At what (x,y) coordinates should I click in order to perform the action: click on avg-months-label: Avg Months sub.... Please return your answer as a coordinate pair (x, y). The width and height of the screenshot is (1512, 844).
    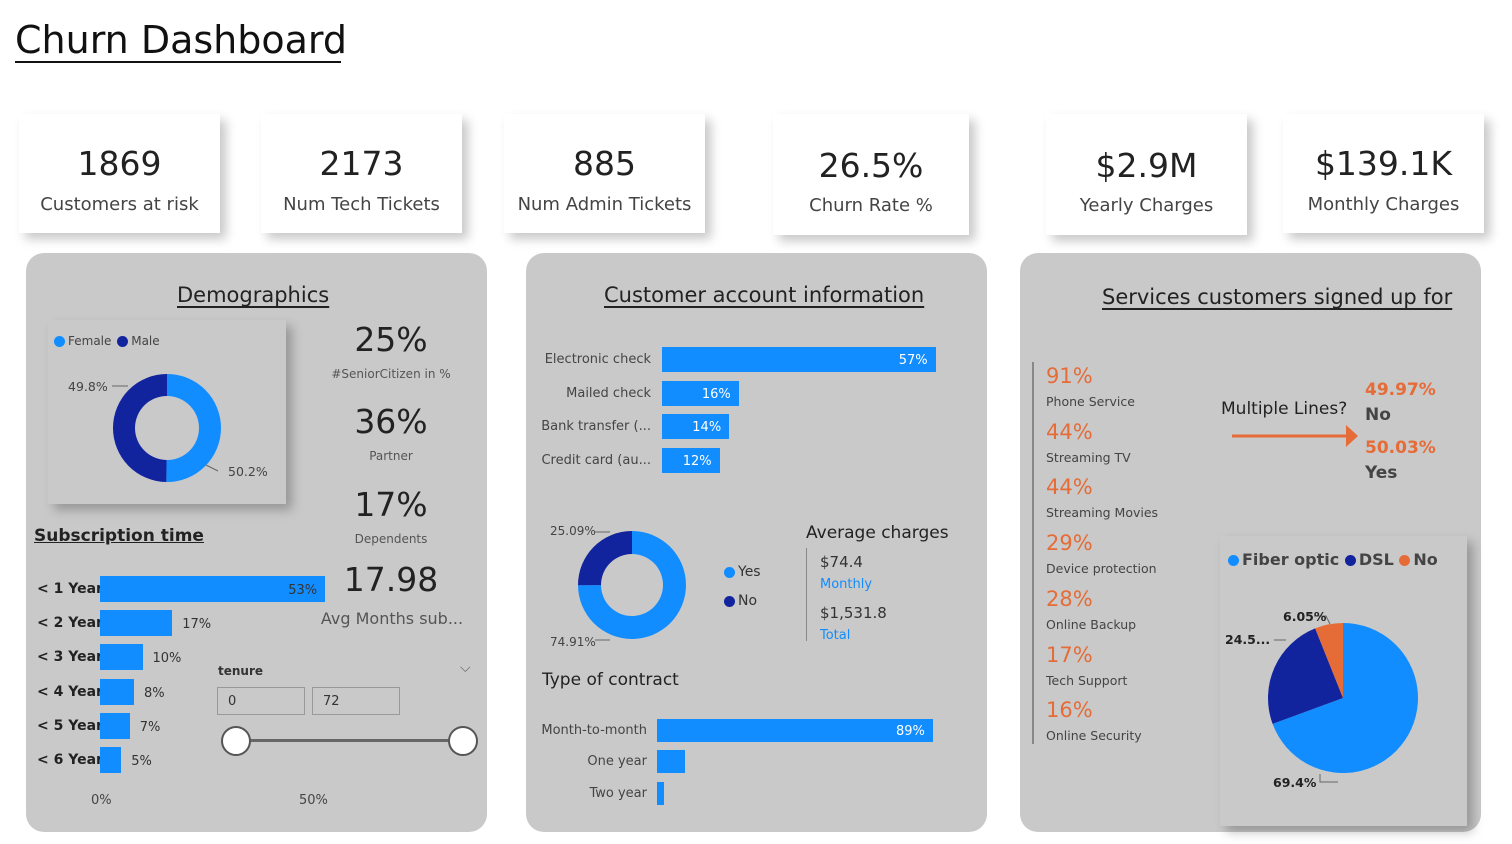
    Looking at the image, I should click on (392, 618).